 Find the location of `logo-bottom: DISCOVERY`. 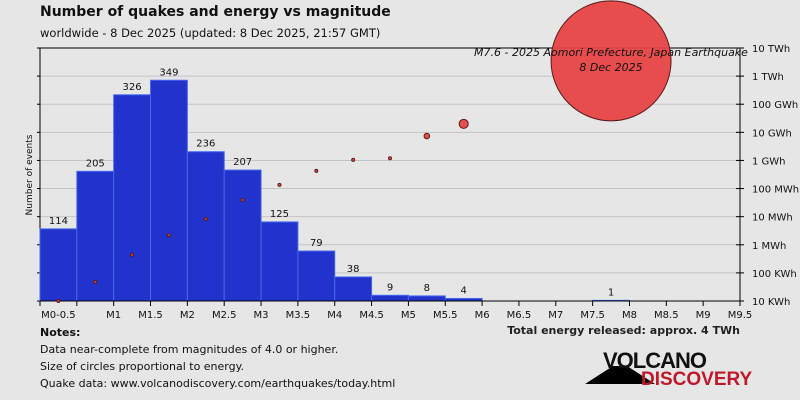

logo-bottom: DISCOVERY is located at coordinates (697, 379).